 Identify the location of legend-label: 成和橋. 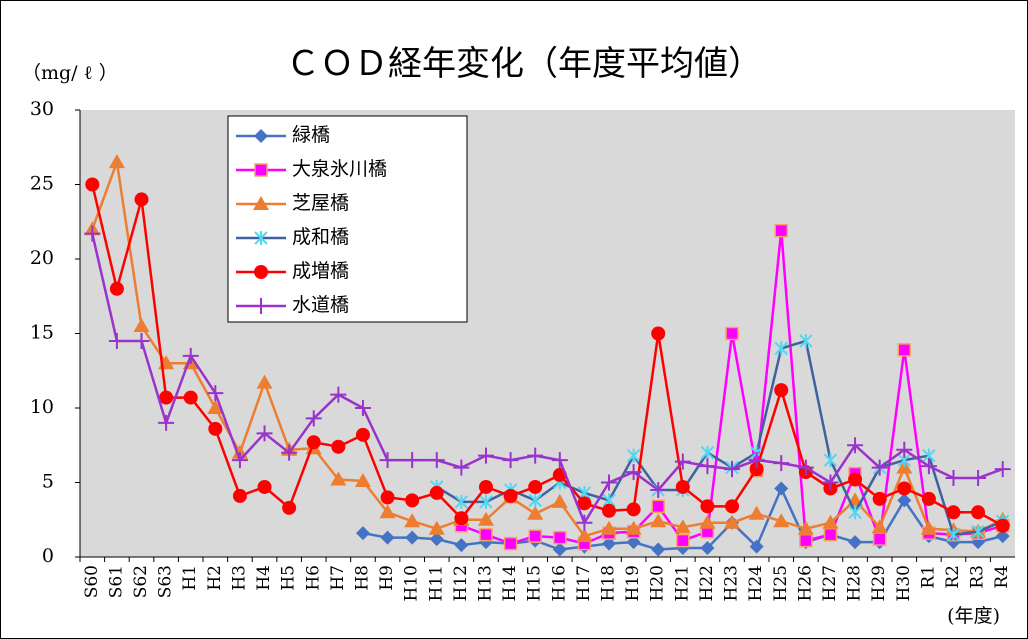
(320, 237).